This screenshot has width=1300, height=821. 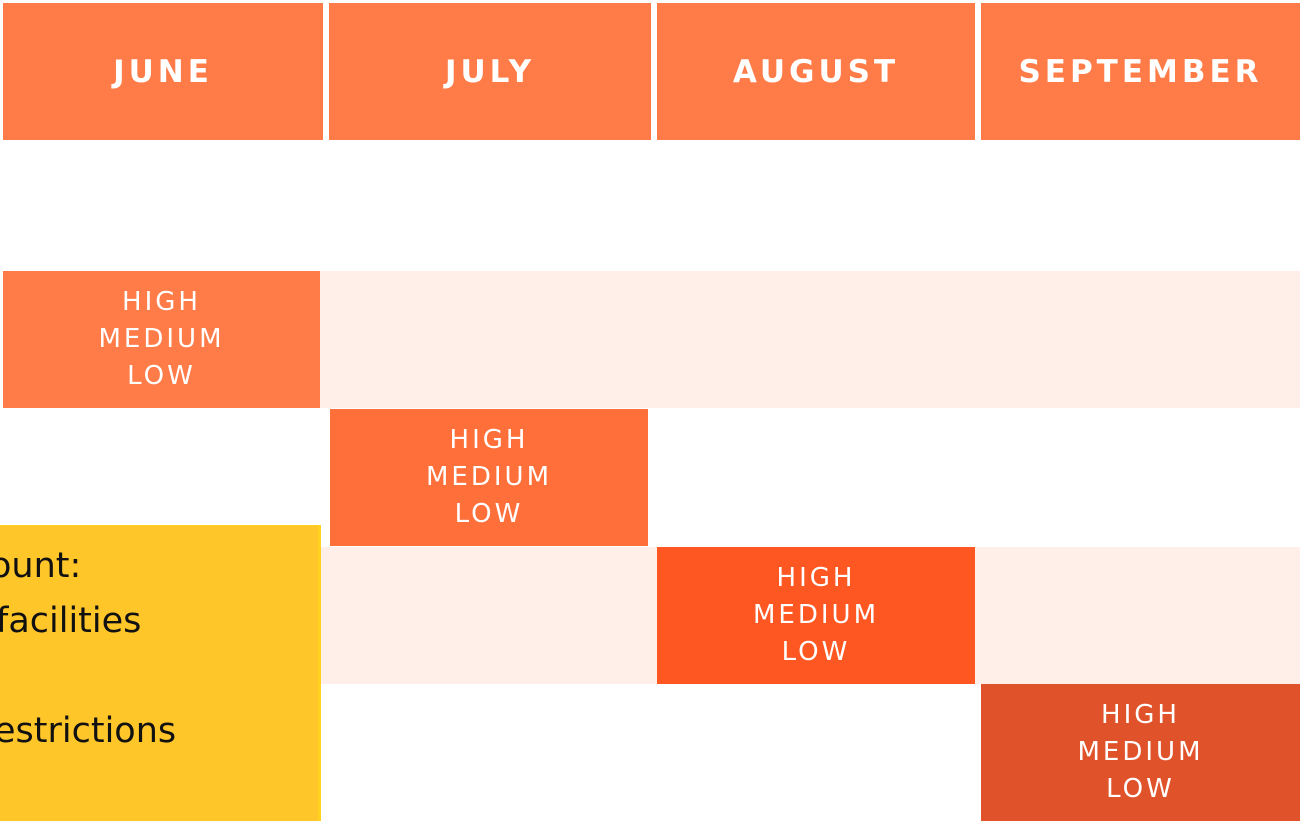 What do you see at coordinates (88, 731) in the screenshot?
I see `legend-text: estrictions` at bounding box center [88, 731].